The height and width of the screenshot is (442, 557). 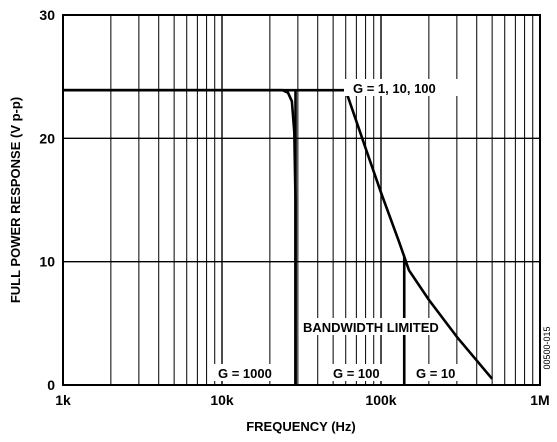 I want to click on x-tick-label: 1M, so click(x=539, y=400).